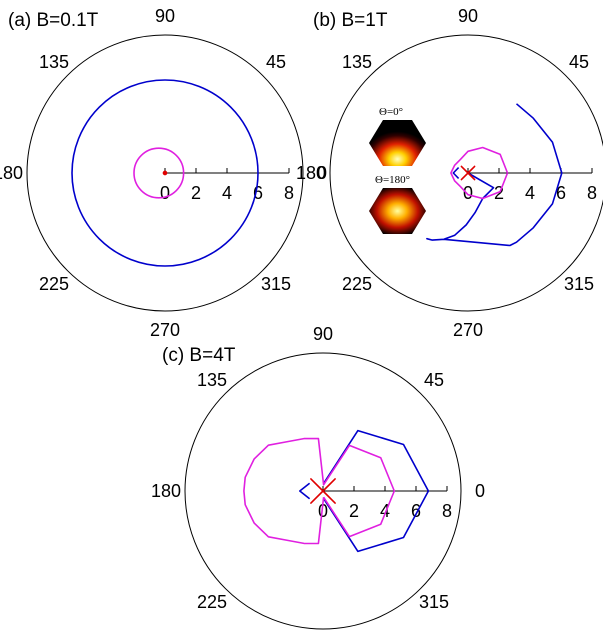  I want to click on inset-label-1: Θ=180°, so click(392, 180).